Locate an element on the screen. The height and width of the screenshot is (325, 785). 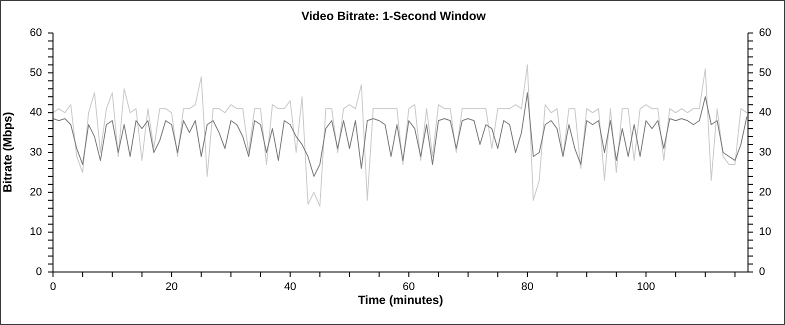
x-tick-label: 20 is located at coordinates (171, 287).